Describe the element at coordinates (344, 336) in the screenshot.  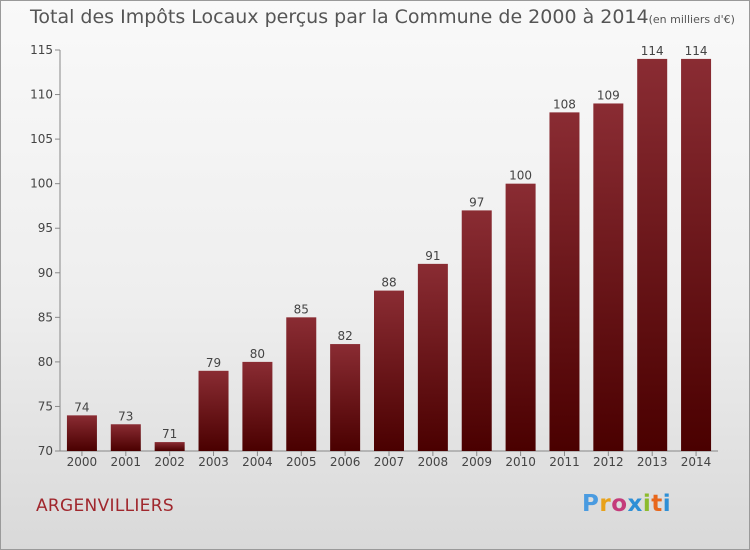
I see `data-label: 82` at that location.